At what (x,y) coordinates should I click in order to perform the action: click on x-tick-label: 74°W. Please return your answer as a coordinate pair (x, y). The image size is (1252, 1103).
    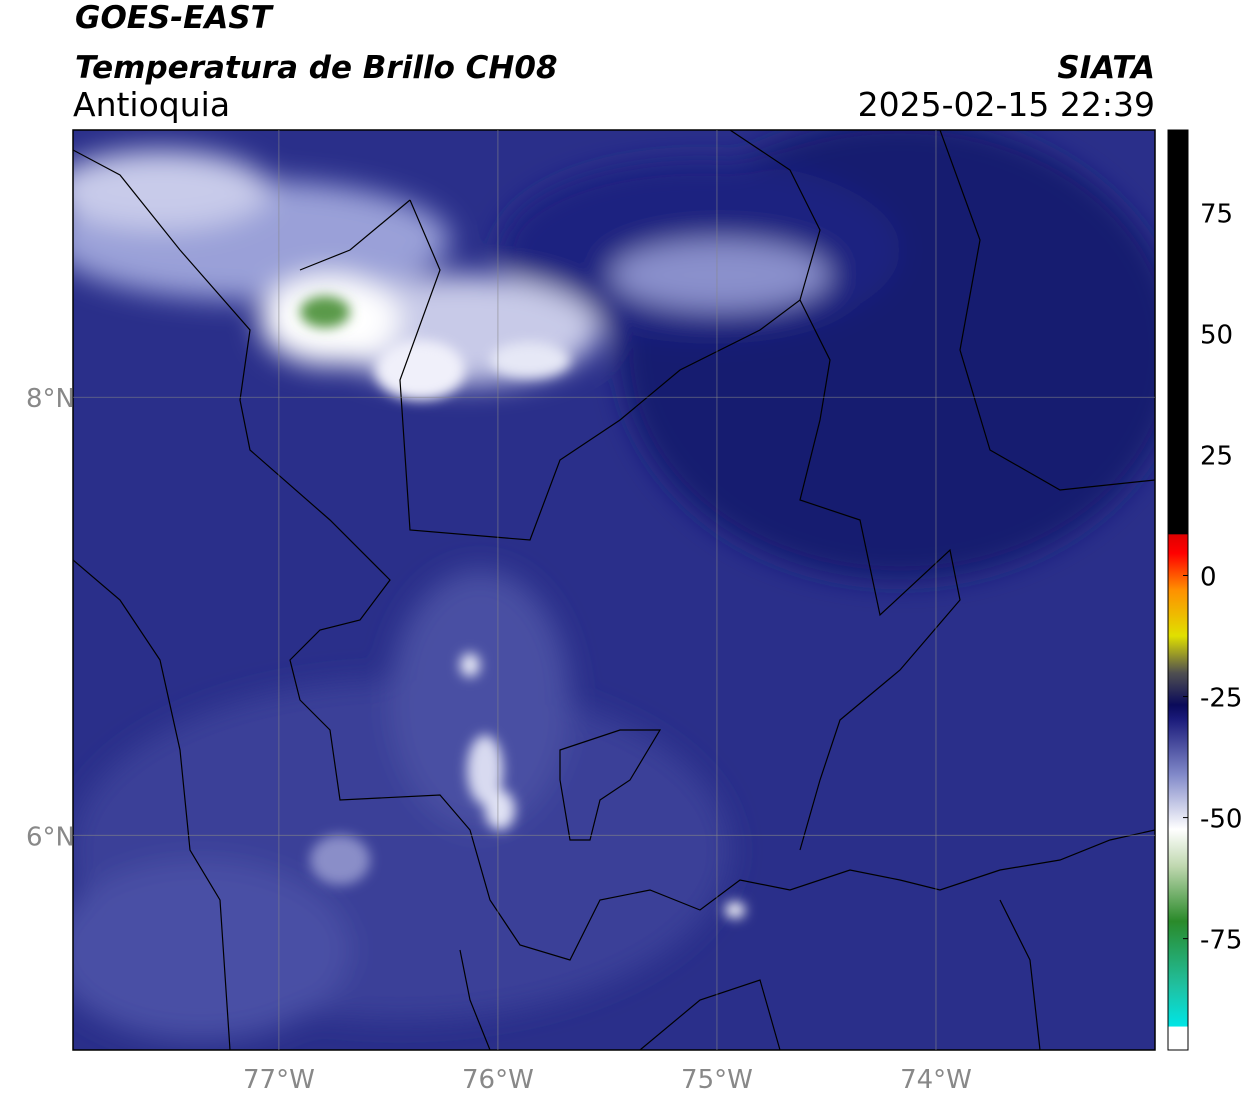
    Looking at the image, I should click on (936, 1080).